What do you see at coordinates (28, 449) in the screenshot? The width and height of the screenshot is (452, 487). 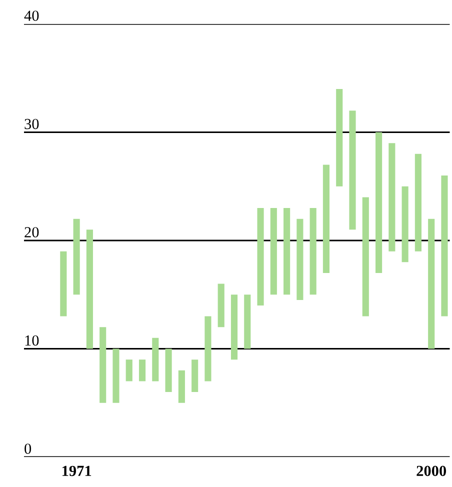 I see `y-tick-label: 0` at bounding box center [28, 449].